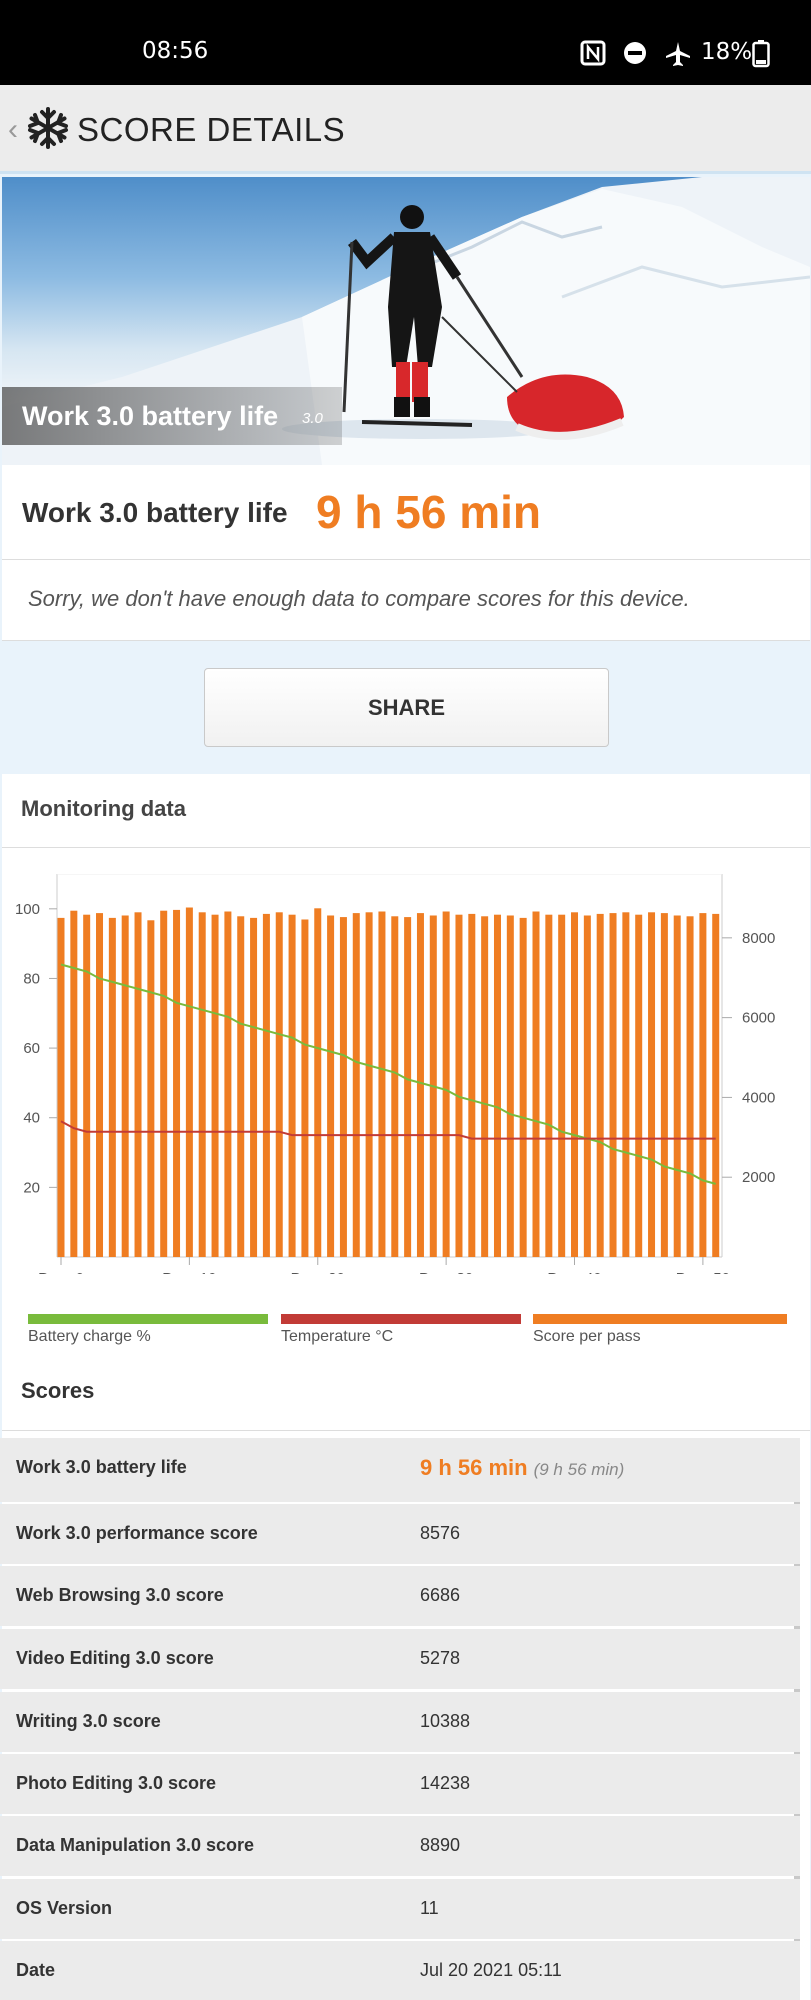 This screenshot has height=2000, width=811. Describe the element at coordinates (48, 128) in the screenshot. I see `snowflake-icon` at that location.